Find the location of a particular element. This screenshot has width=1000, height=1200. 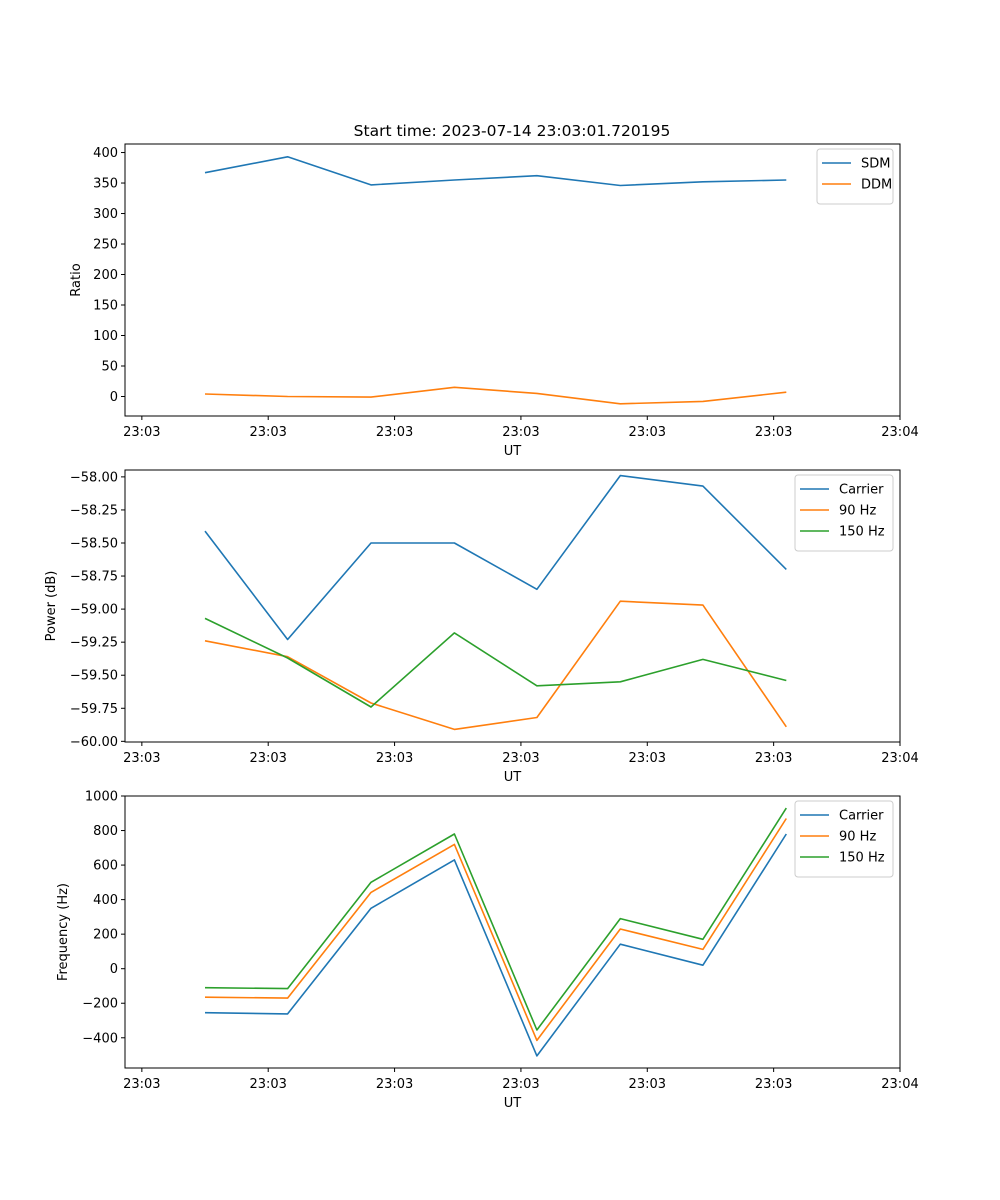

y-tick-label: −59.25 is located at coordinates (94, 643).